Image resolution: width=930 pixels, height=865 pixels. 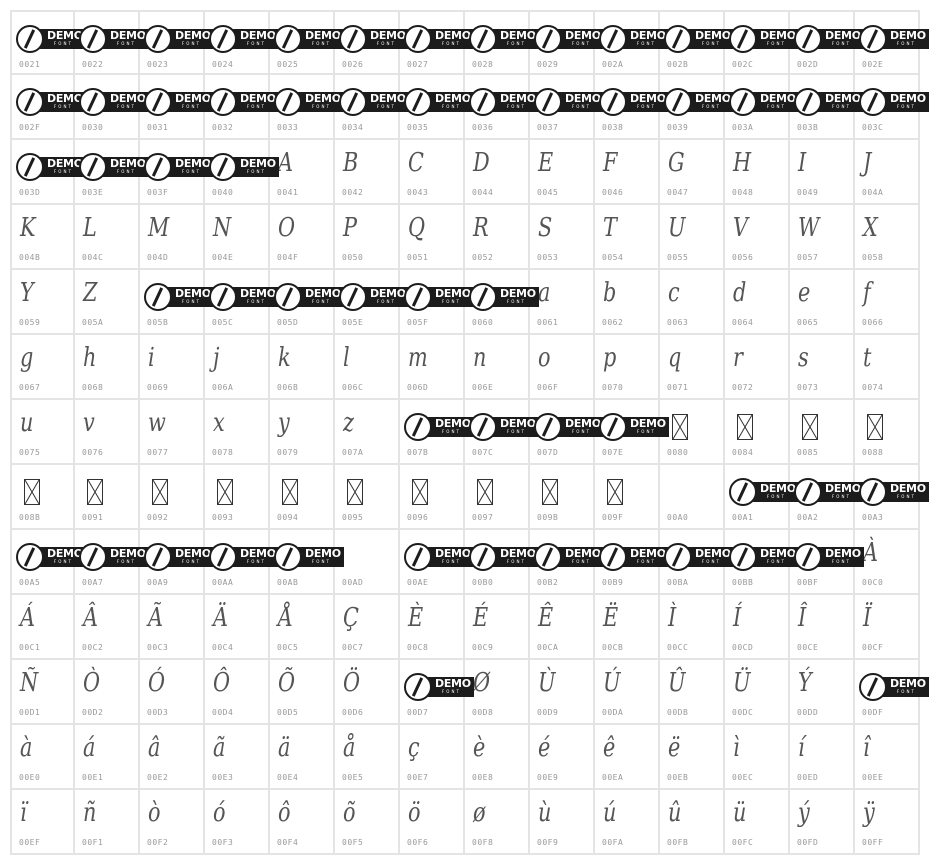 I want to click on glyph-cell: ì 00EC, so click(x=757, y=757).